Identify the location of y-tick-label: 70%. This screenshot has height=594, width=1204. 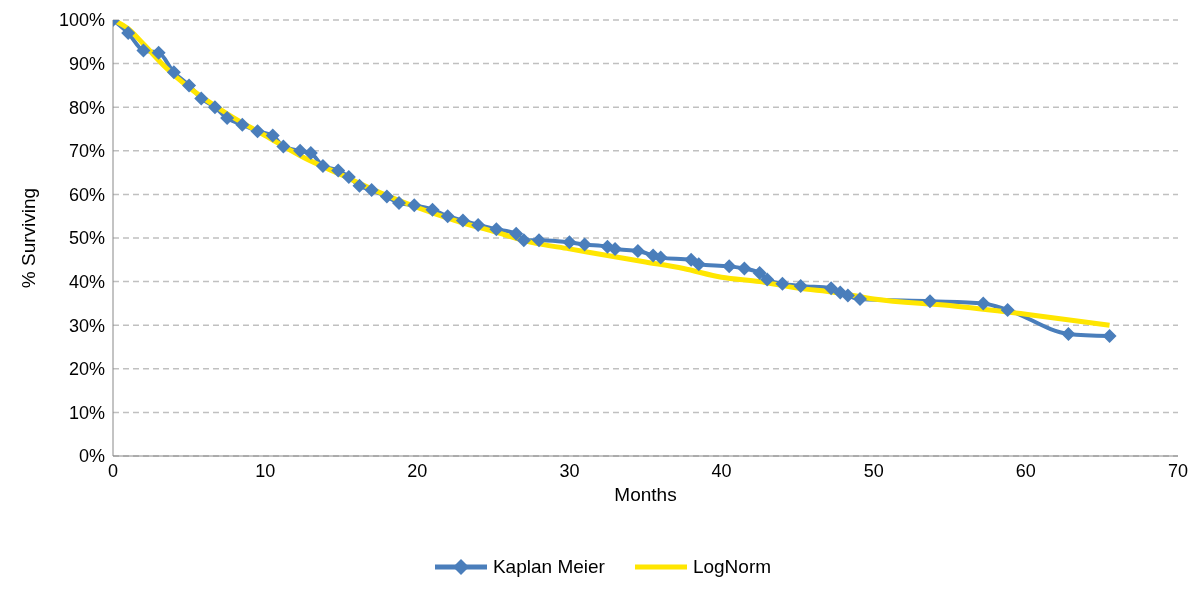
(86, 151).